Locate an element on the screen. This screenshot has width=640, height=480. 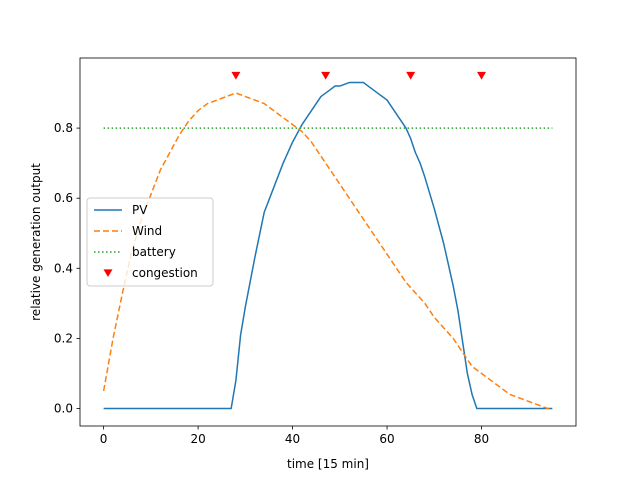
legend-label-congestion: congestion is located at coordinates (165, 273).